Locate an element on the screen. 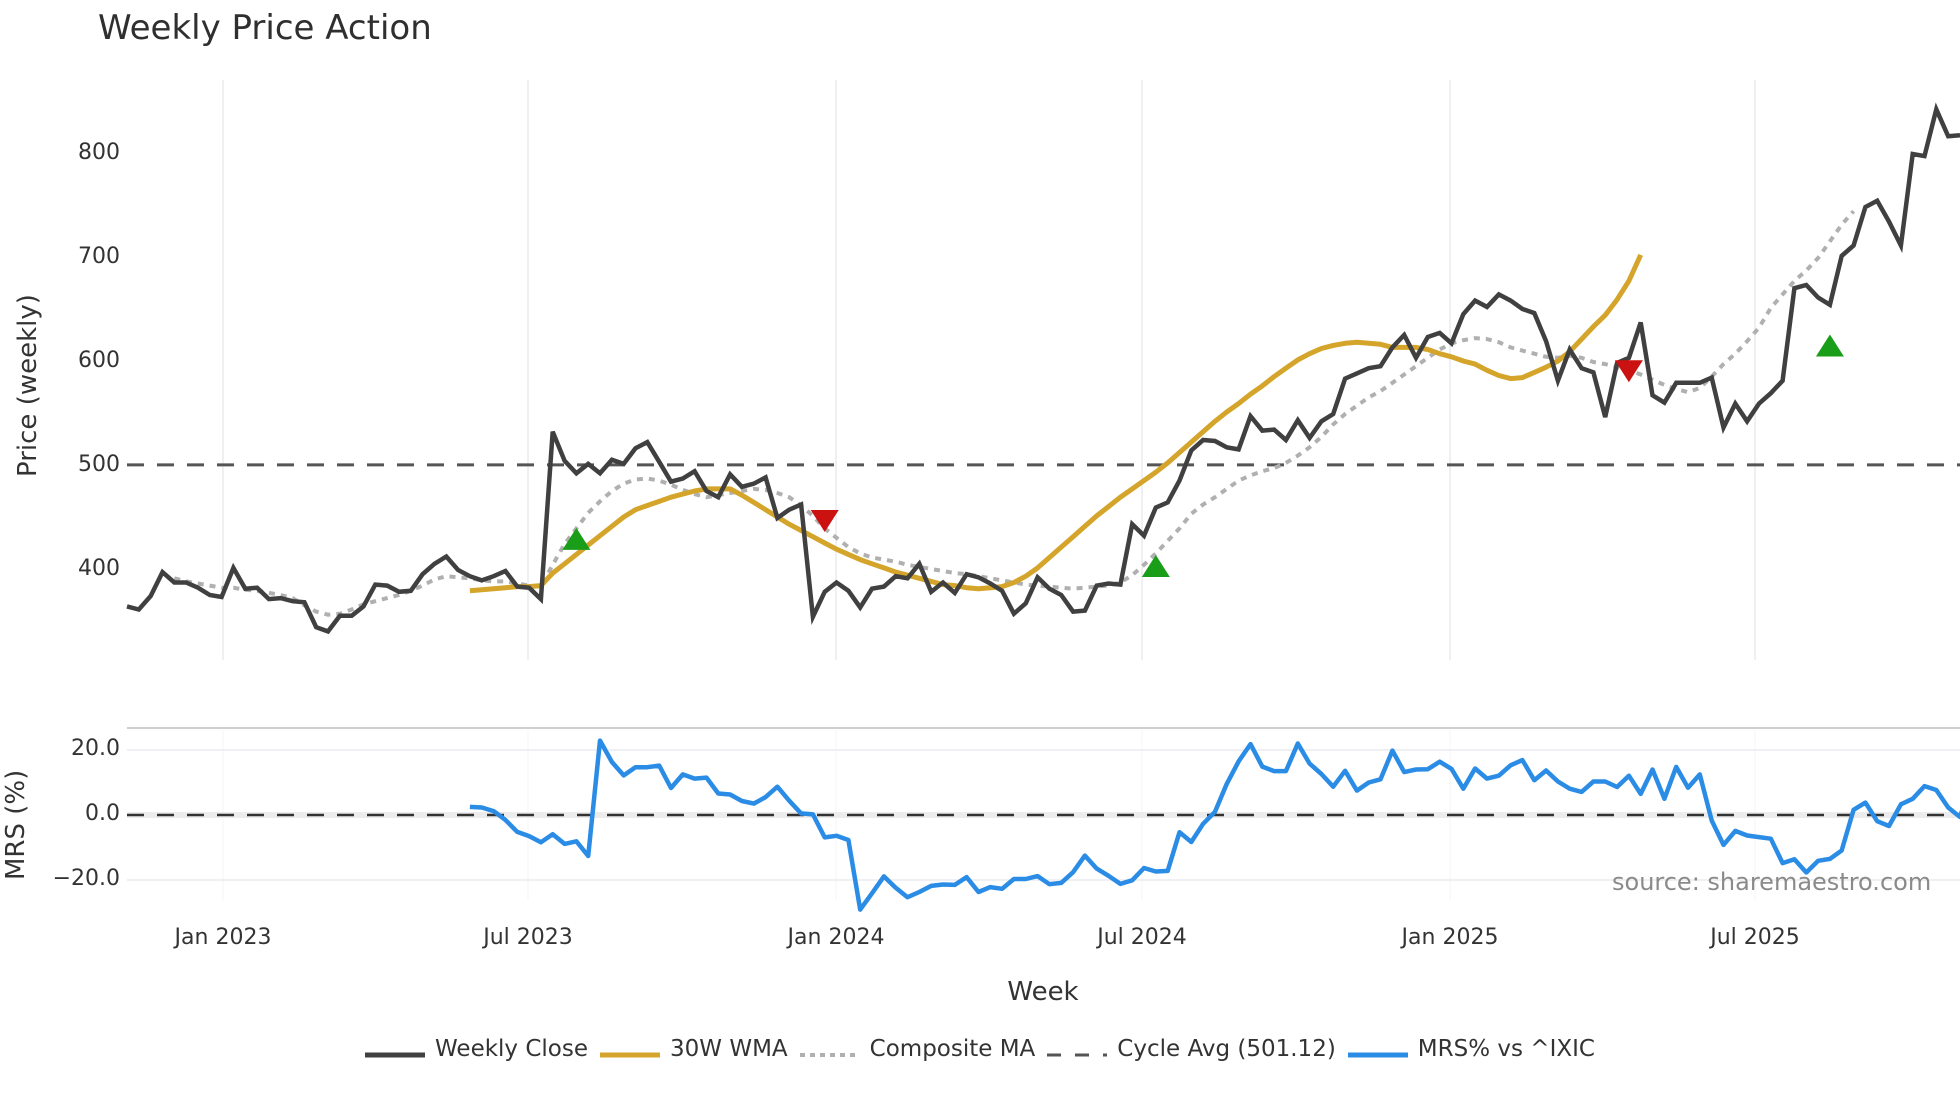  legend-item-30w-wma: 30W WMA is located at coordinates (694, 1049).